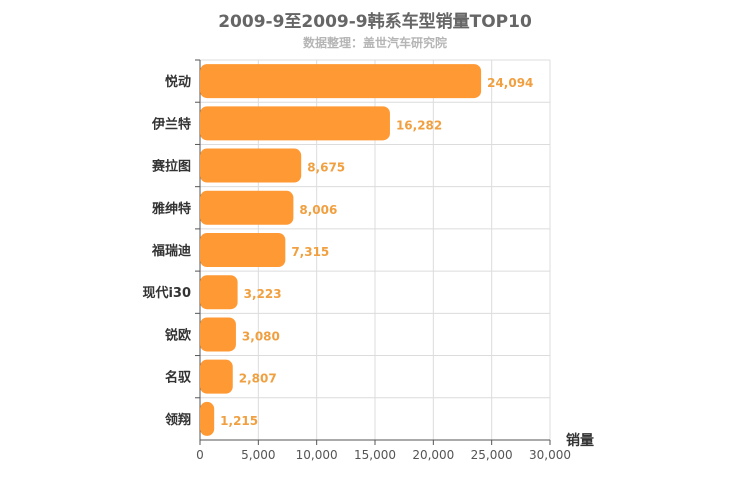 Image resolution: width=750 pixels, height=500 pixels. What do you see at coordinates (310, 252) in the screenshot?
I see `data-label: 7,315` at bounding box center [310, 252].